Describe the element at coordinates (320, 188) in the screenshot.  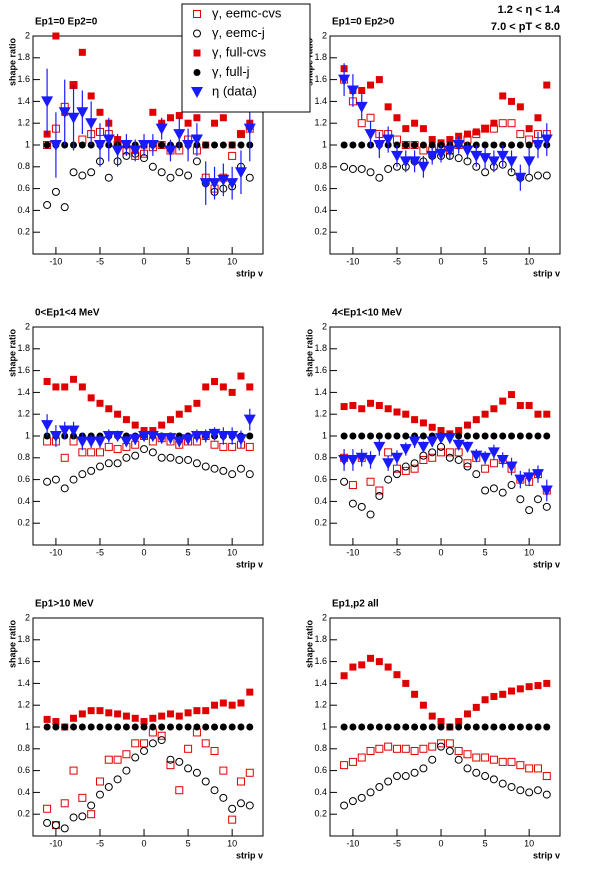
I see `y-tick-label: 0.6` at that location.